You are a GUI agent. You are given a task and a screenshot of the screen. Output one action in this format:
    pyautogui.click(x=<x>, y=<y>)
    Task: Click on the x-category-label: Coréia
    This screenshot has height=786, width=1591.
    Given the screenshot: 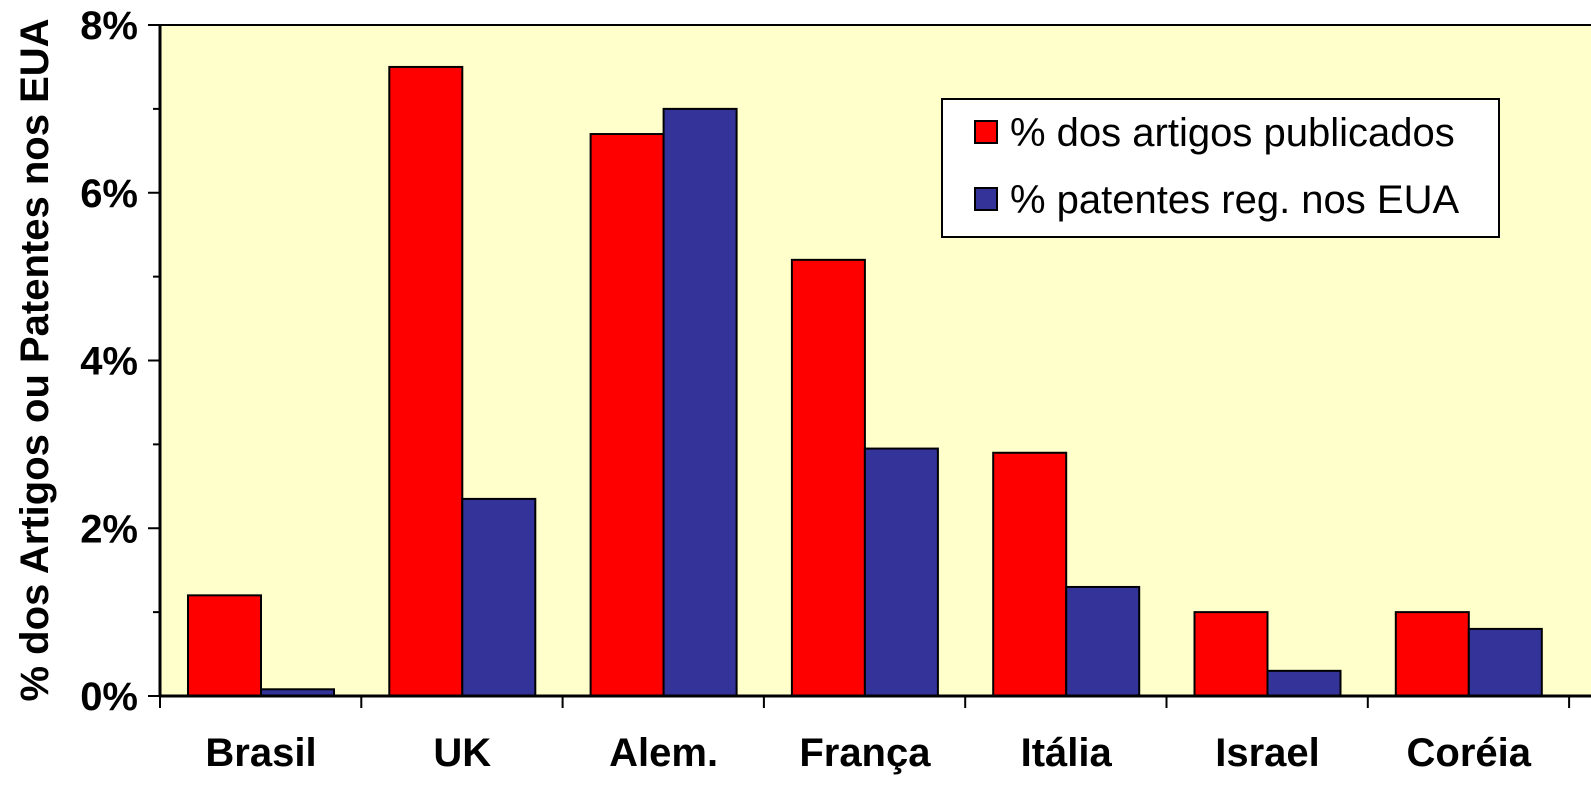 What is the action you would take?
    pyautogui.click(x=1469, y=753)
    